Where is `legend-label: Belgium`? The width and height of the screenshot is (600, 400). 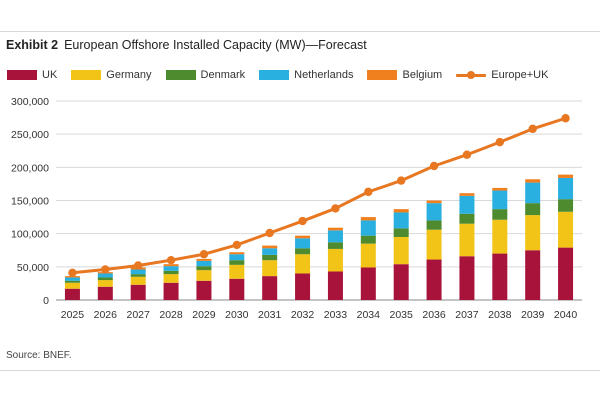
legend-label: Belgium is located at coordinates (422, 75).